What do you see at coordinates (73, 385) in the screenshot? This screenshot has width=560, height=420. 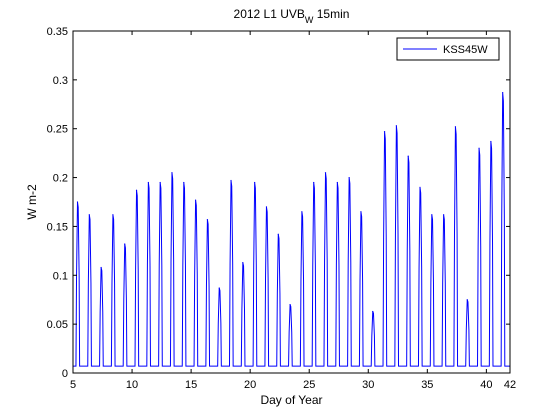 I see `x-tick-label: 5` at bounding box center [73, 385].